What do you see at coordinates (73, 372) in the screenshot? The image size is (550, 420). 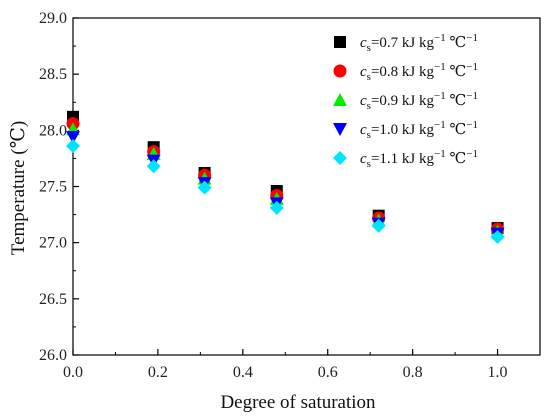 I see `x-tick-label: 0.0` at bounding box center [73, 372].